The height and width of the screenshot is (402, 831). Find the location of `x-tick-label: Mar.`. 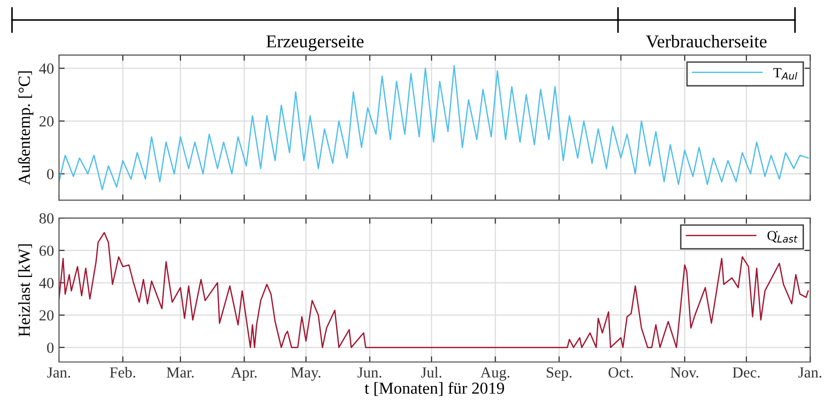

x-tick-label: Mar. is located at coordinates (180, 372).